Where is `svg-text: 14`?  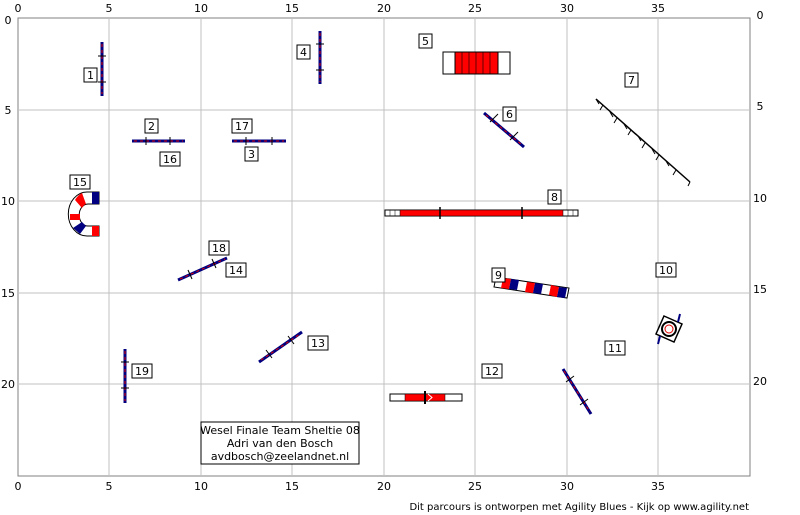
svg-text: 14 is located at coordinates (236, 270).